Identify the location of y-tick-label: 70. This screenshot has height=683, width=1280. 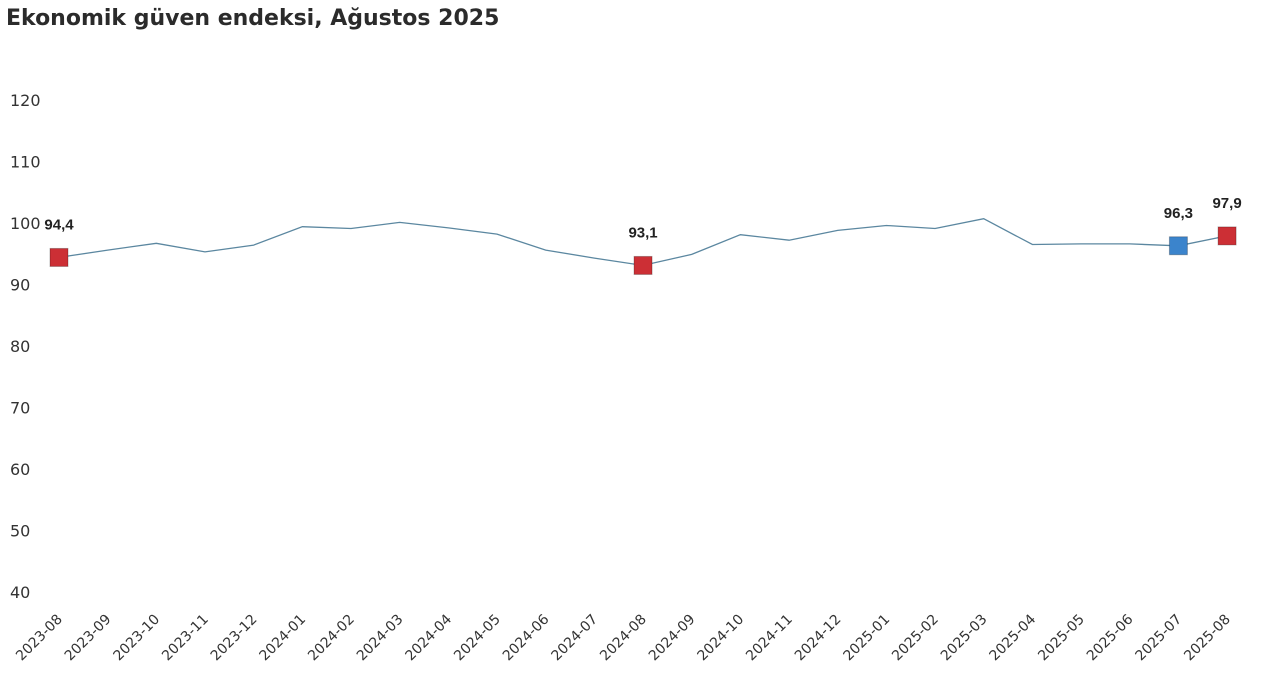
(20, 408).